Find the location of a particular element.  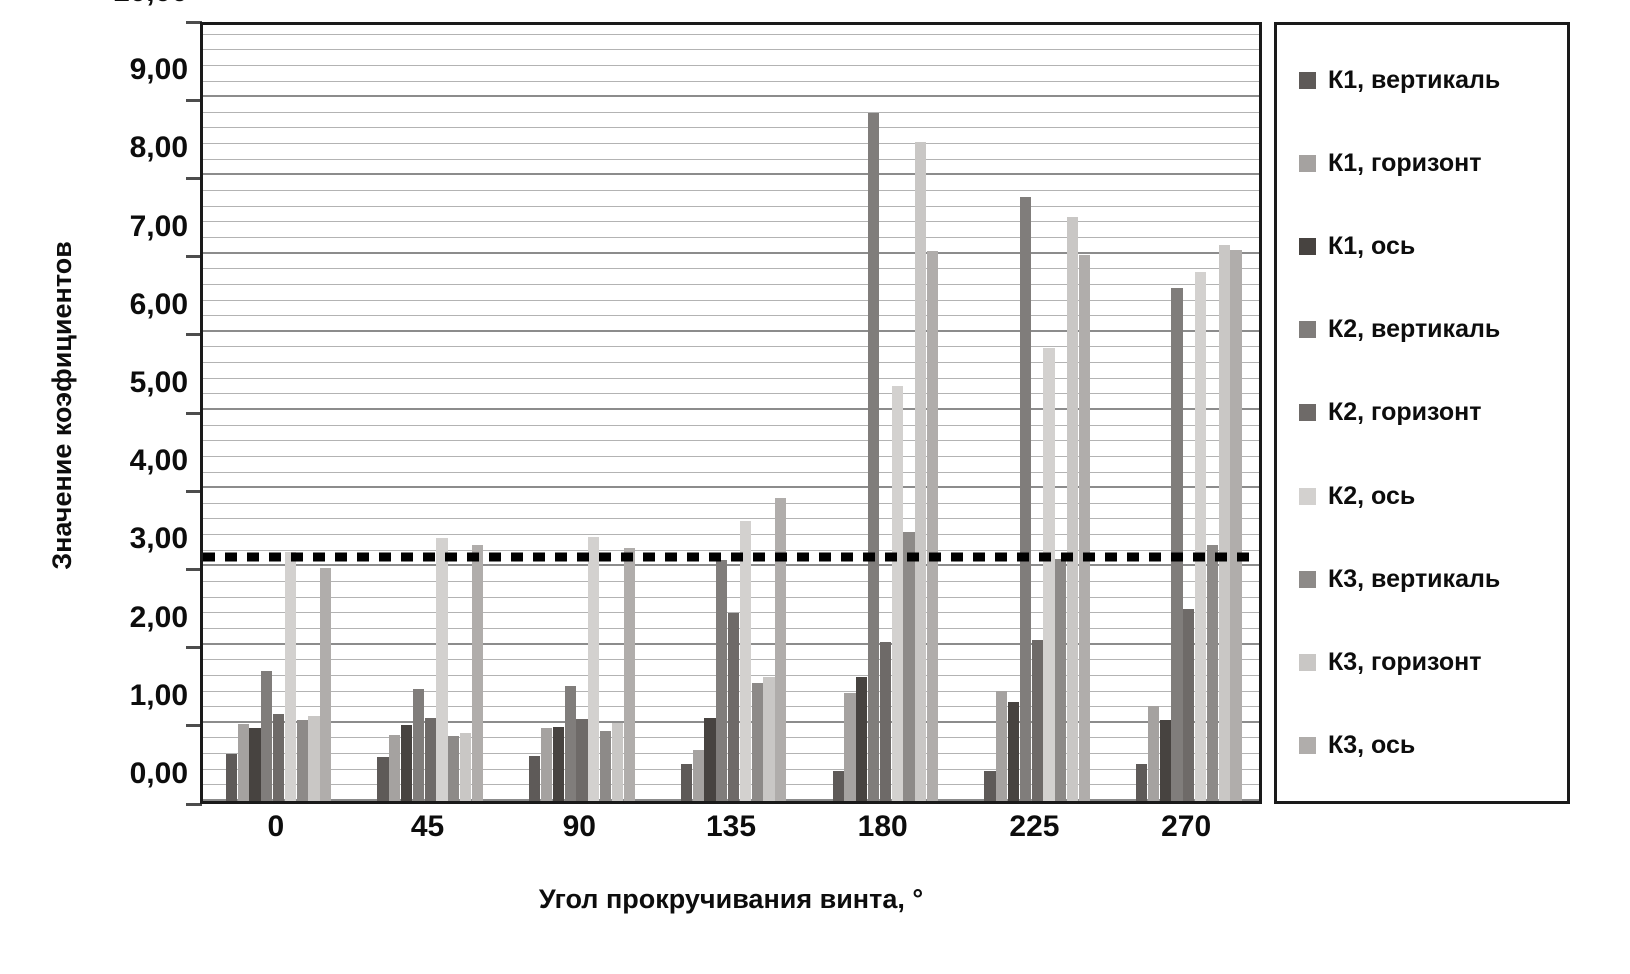

x-axis-tick-label: 90 is located at coordinates (579, 826).